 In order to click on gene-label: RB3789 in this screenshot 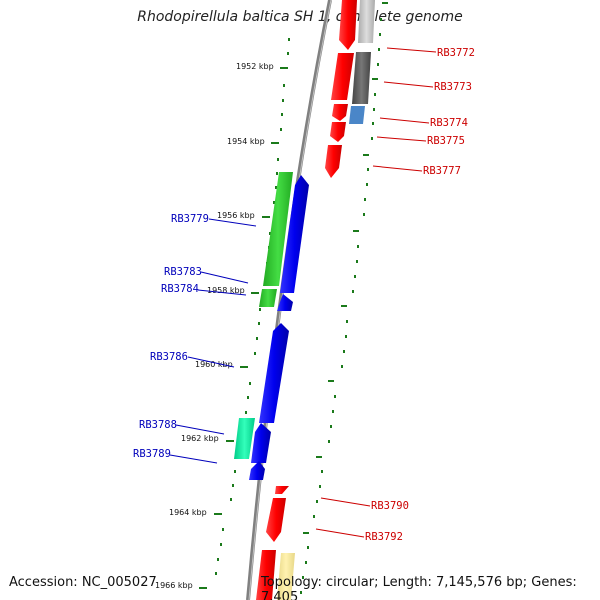, I will do `click(152, 454)`.